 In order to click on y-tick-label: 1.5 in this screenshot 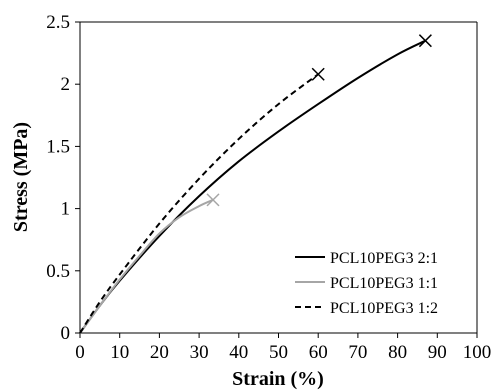, I will do `click(58, 146)`.